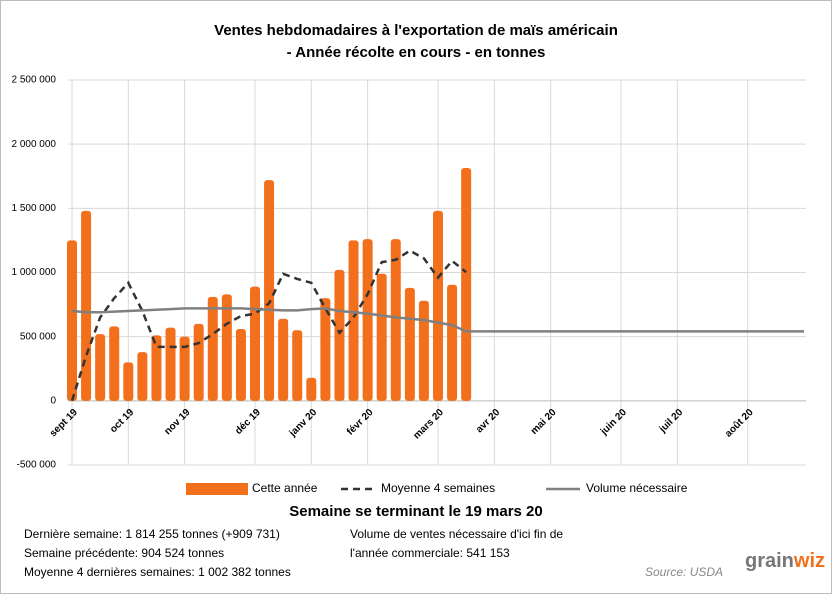 The height and width of the screenshot is (594, 832). I want to click on y-tick-label: 1 500 000, so click(34, 208).